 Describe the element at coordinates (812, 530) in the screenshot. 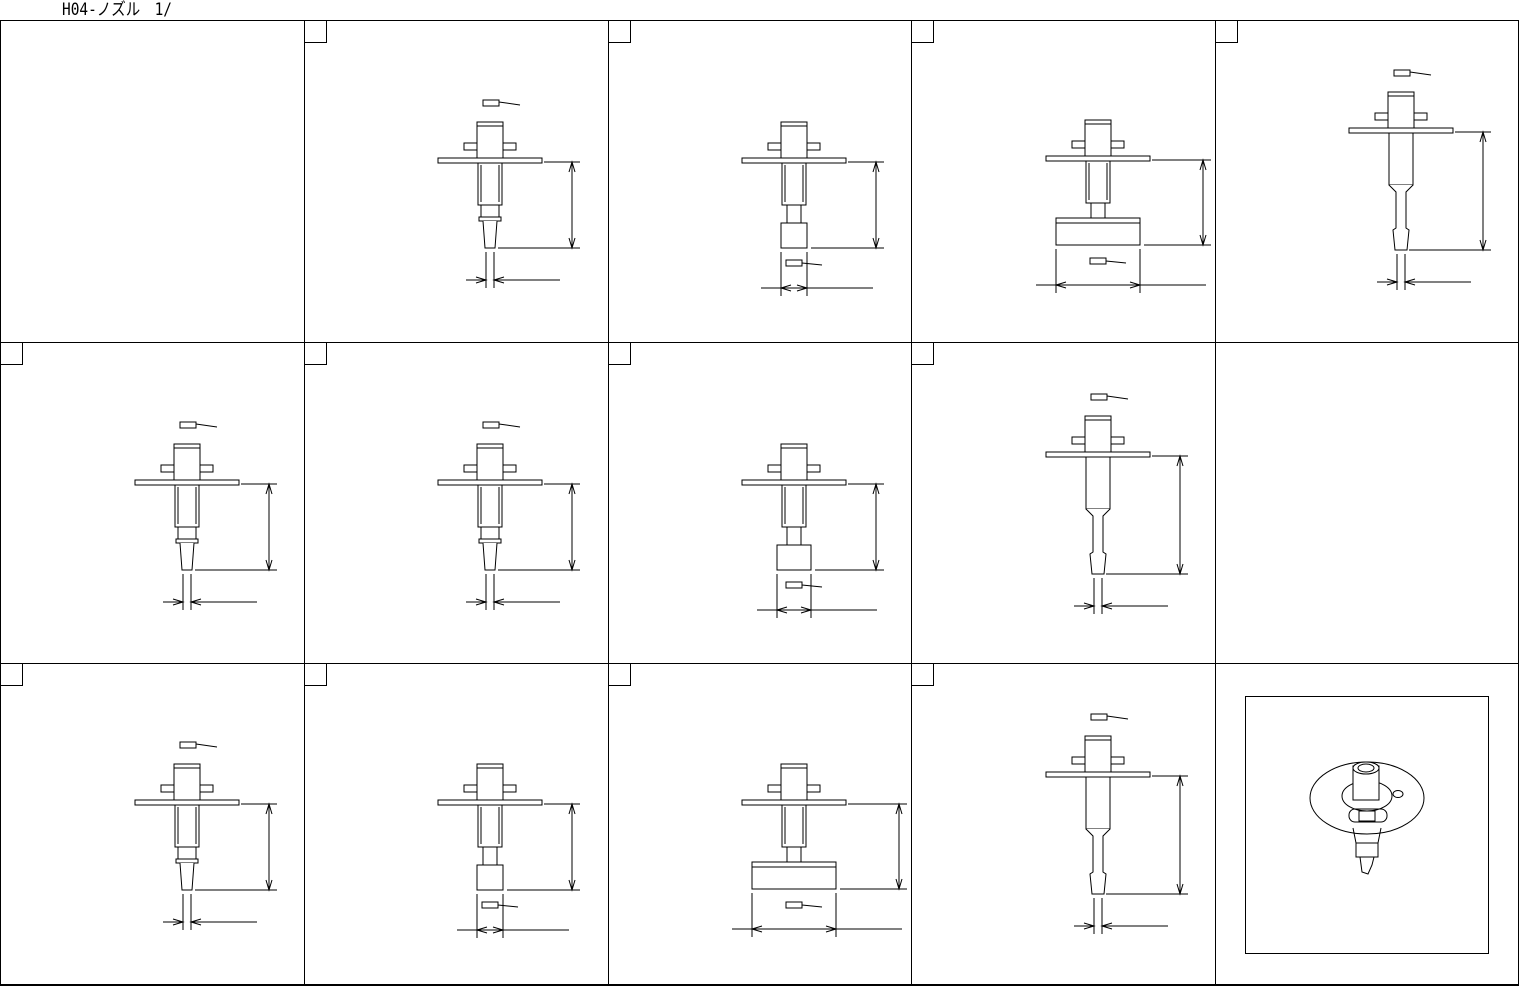

I see `nozzle-wide-cup-icon` at that location.